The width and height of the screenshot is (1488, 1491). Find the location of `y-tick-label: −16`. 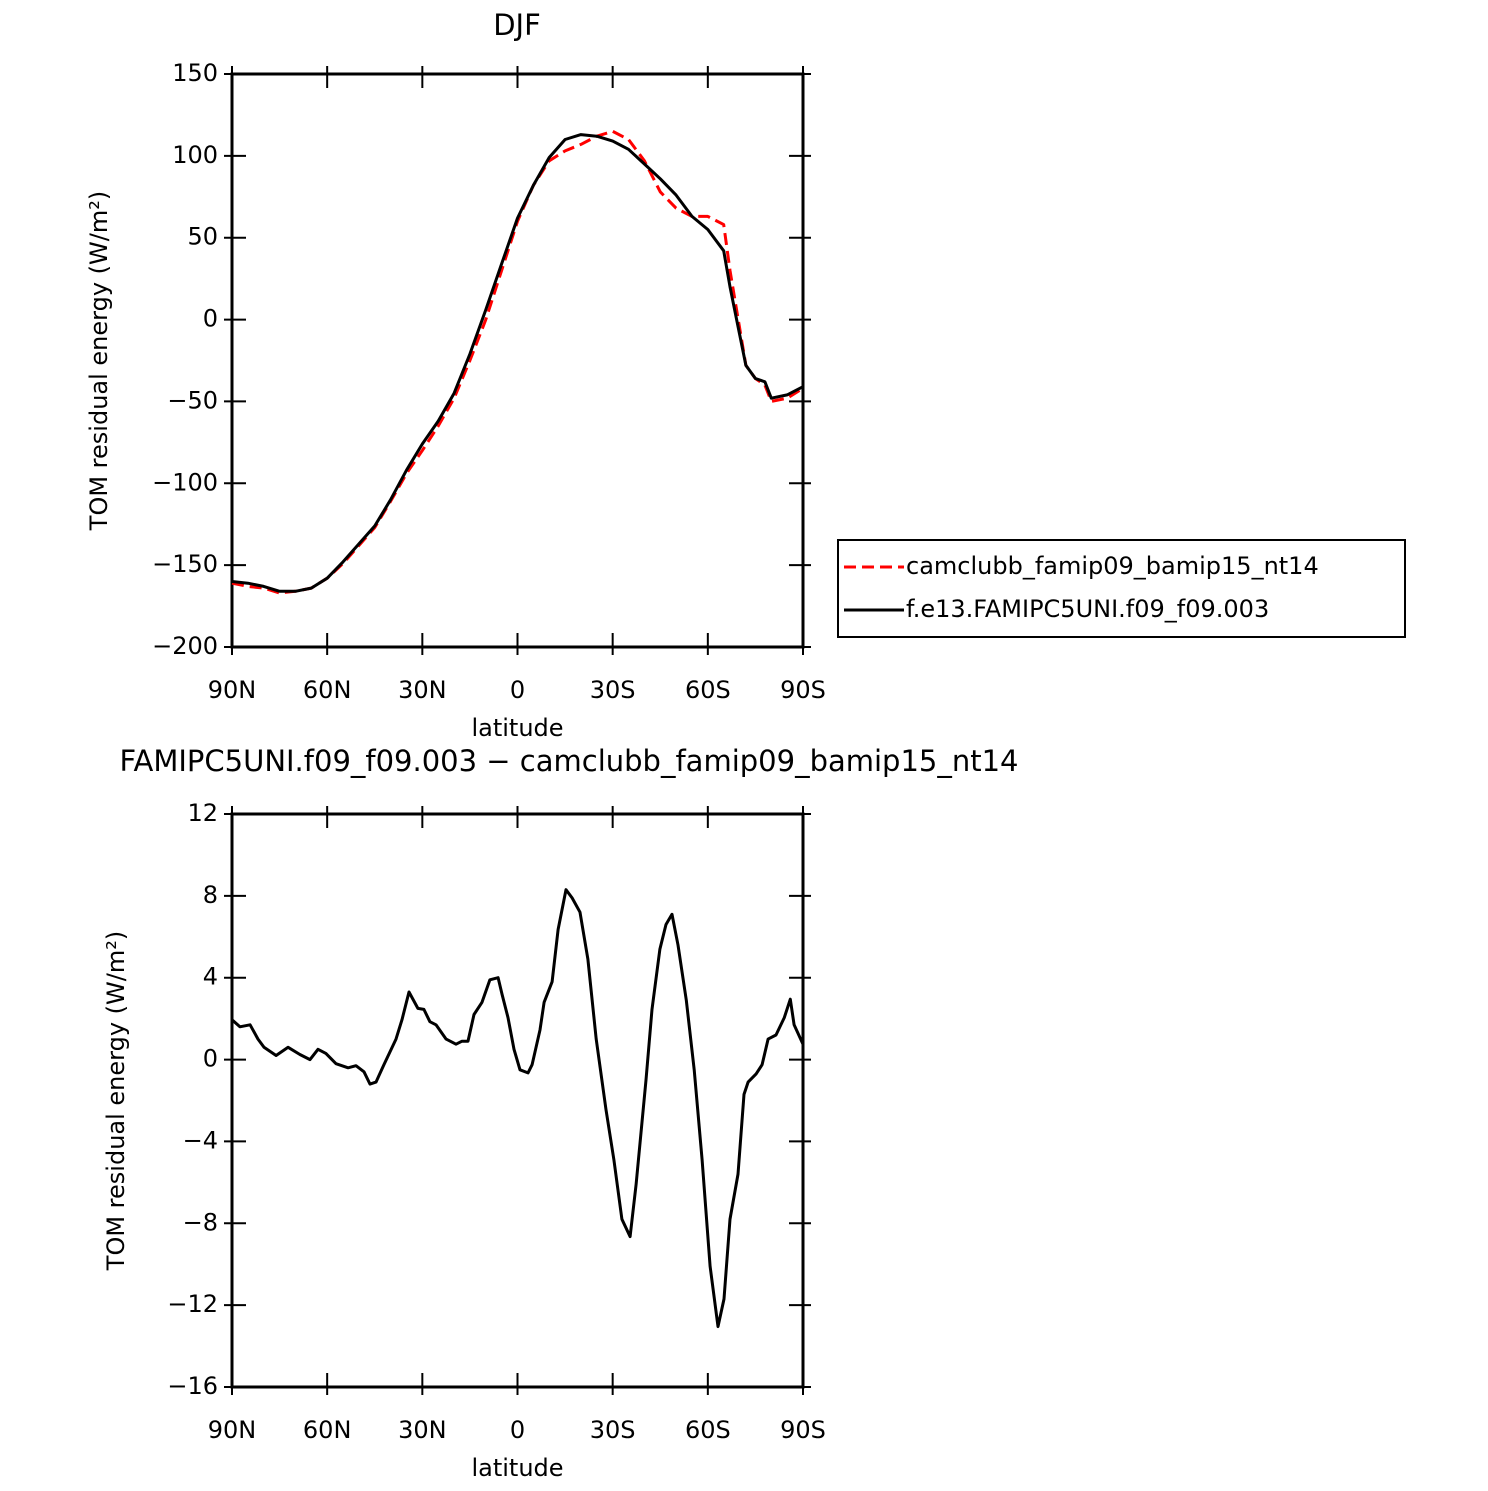

y-tick-label: −16 is located at coordinates (192, 1386).